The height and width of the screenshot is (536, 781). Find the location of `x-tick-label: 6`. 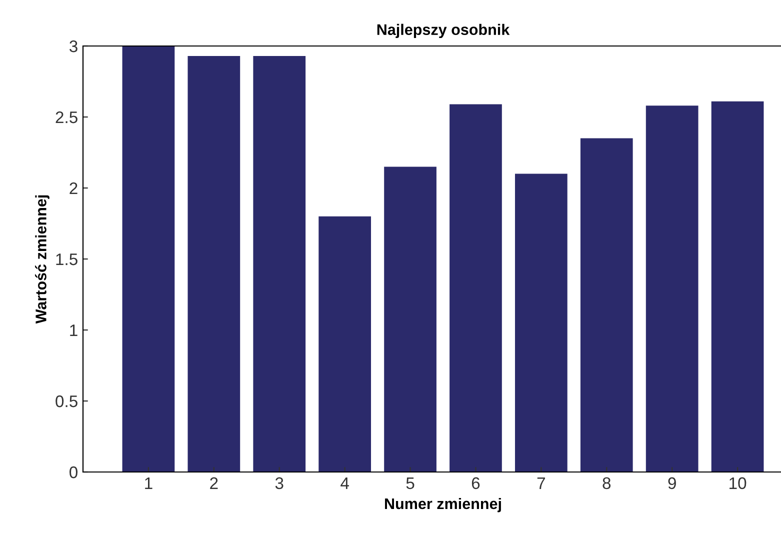

x-tick-label: 6 is located at coordinates (476, 483).